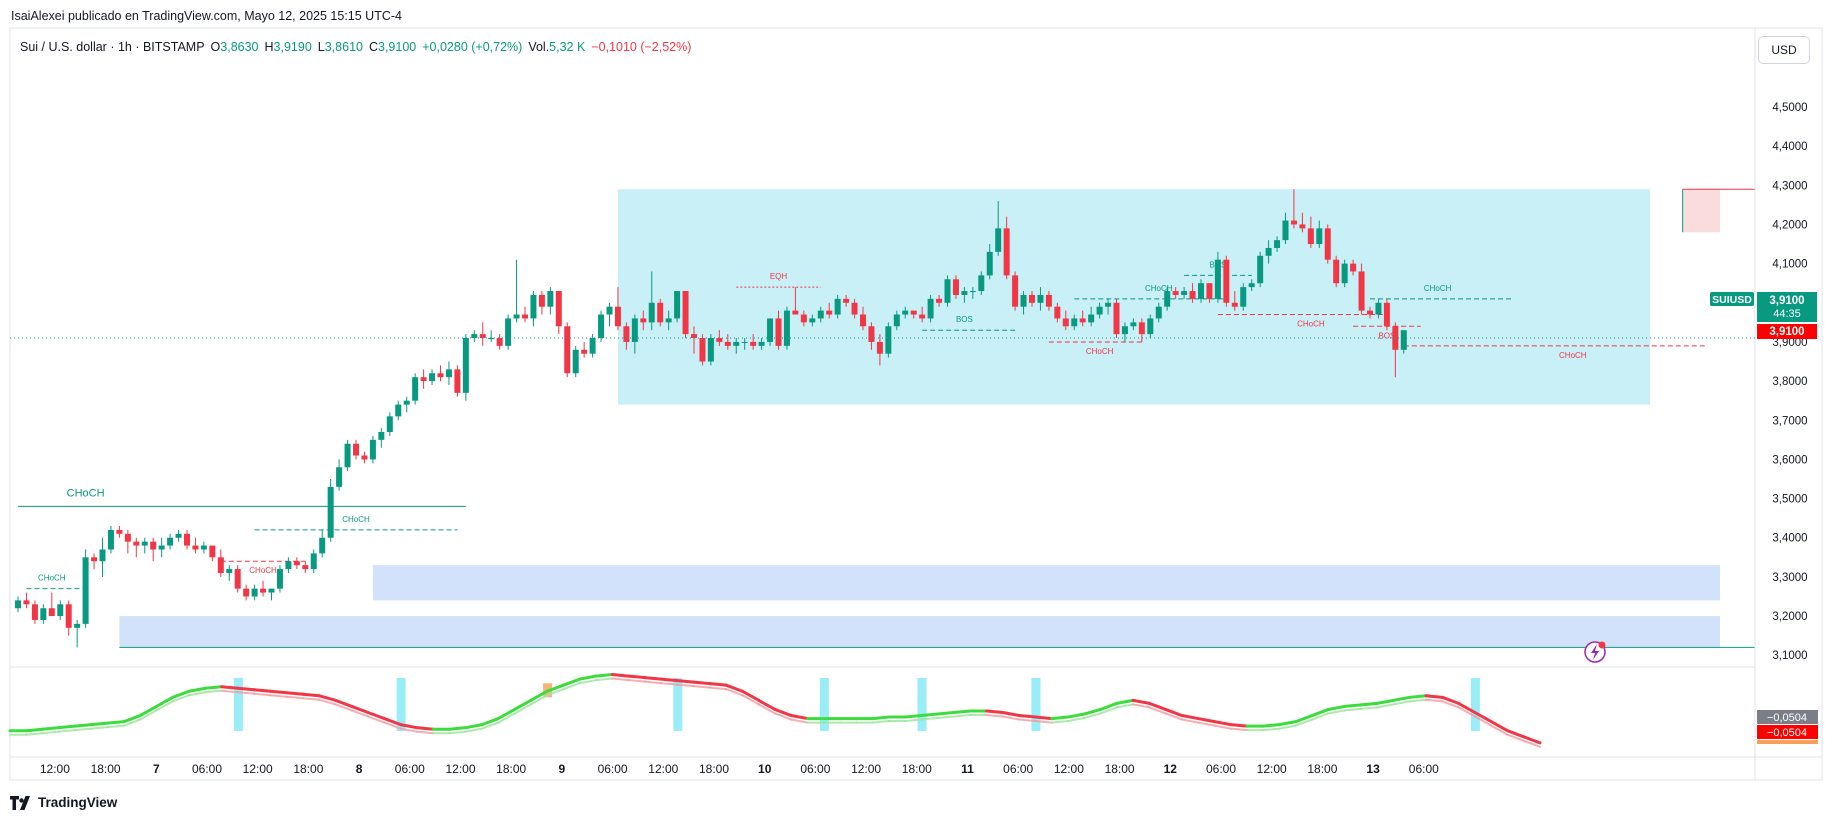 Image resolution: width=1825 pixels, height=820 pixels. I want to click on price-tick-label: 3,5000, so click(1789, 500).